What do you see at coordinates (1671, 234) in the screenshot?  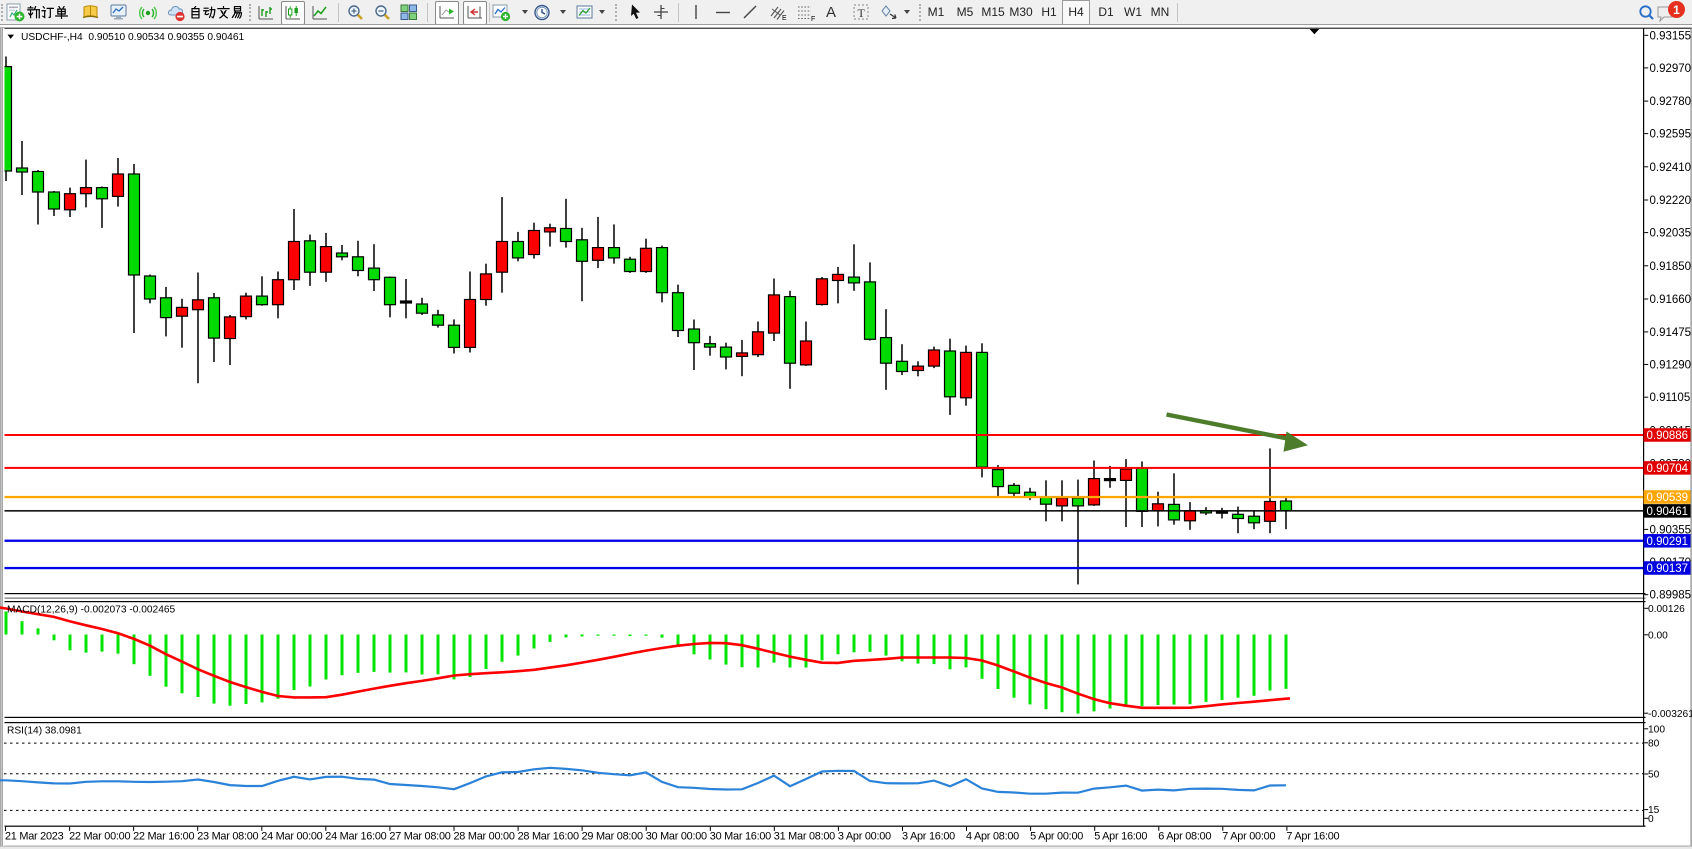 I see `svg-text: 0.92035` at bounding box center [1671, 234].